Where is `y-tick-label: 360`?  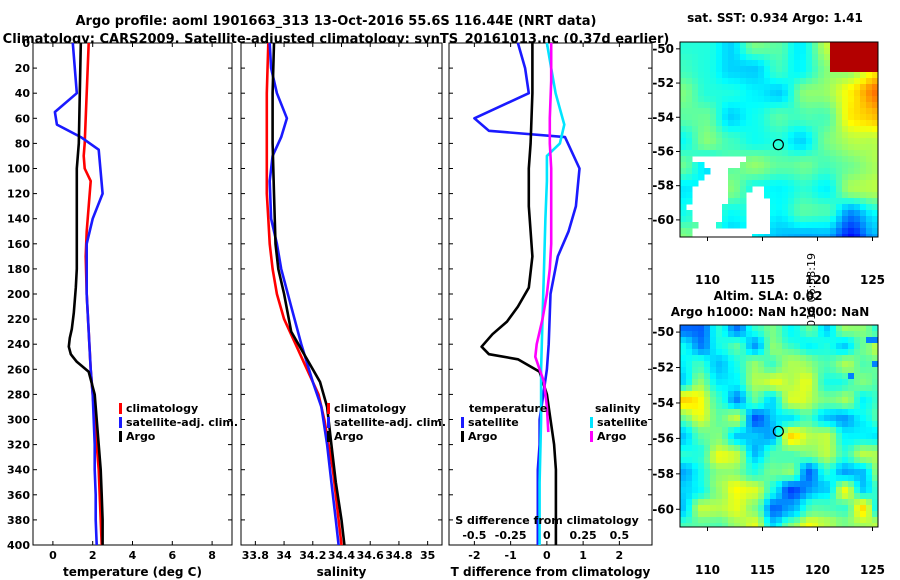
y-tick-label: 360 is located at coordinates (18, 495).